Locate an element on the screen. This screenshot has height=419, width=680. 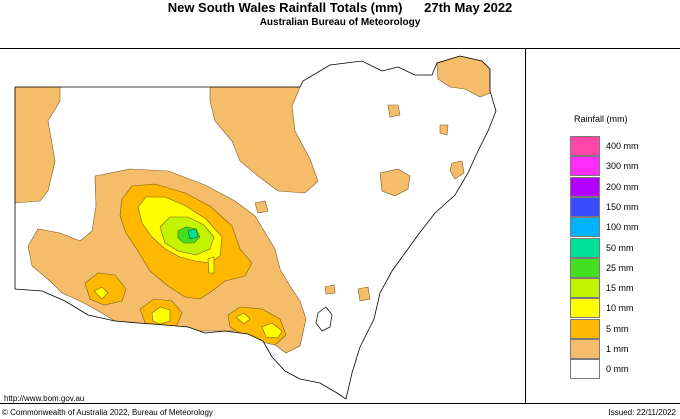
legend-item: 5 mm is located at coordinates (625, 328).